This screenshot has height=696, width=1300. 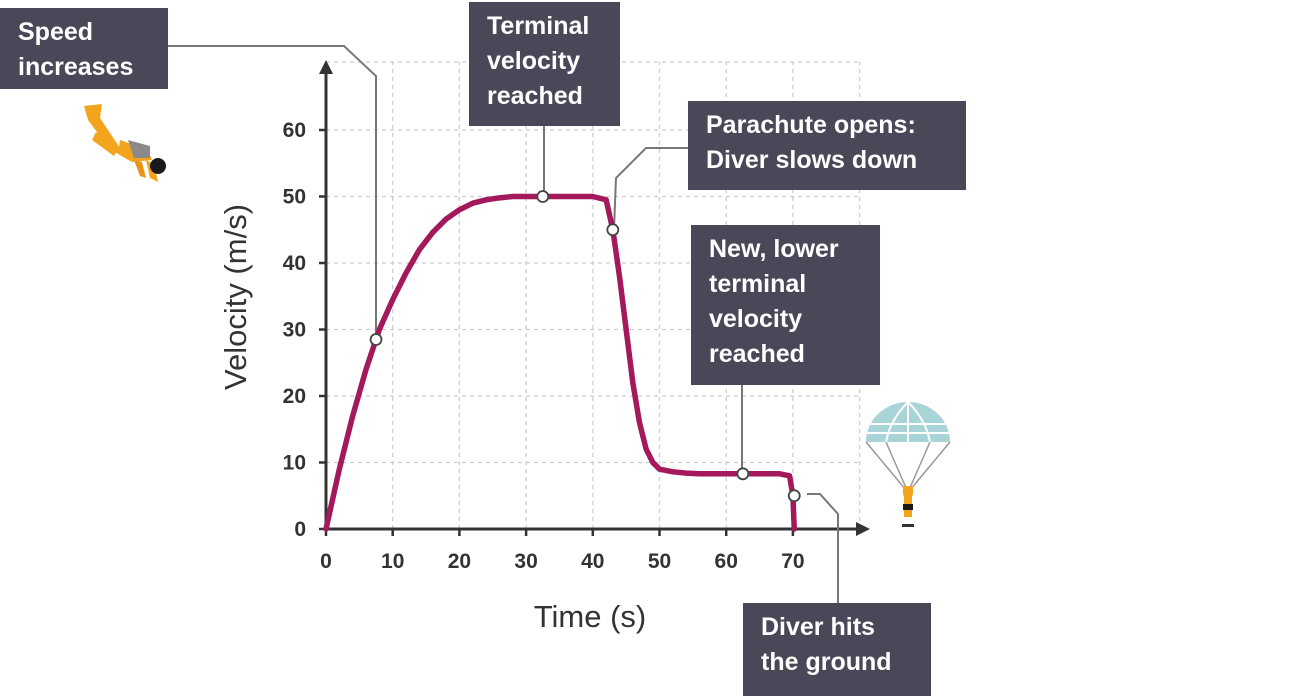 What do you see at coordinates (908, 464) in the screenshot?
I see `parachute-icon` at bounding box center [908, 464].